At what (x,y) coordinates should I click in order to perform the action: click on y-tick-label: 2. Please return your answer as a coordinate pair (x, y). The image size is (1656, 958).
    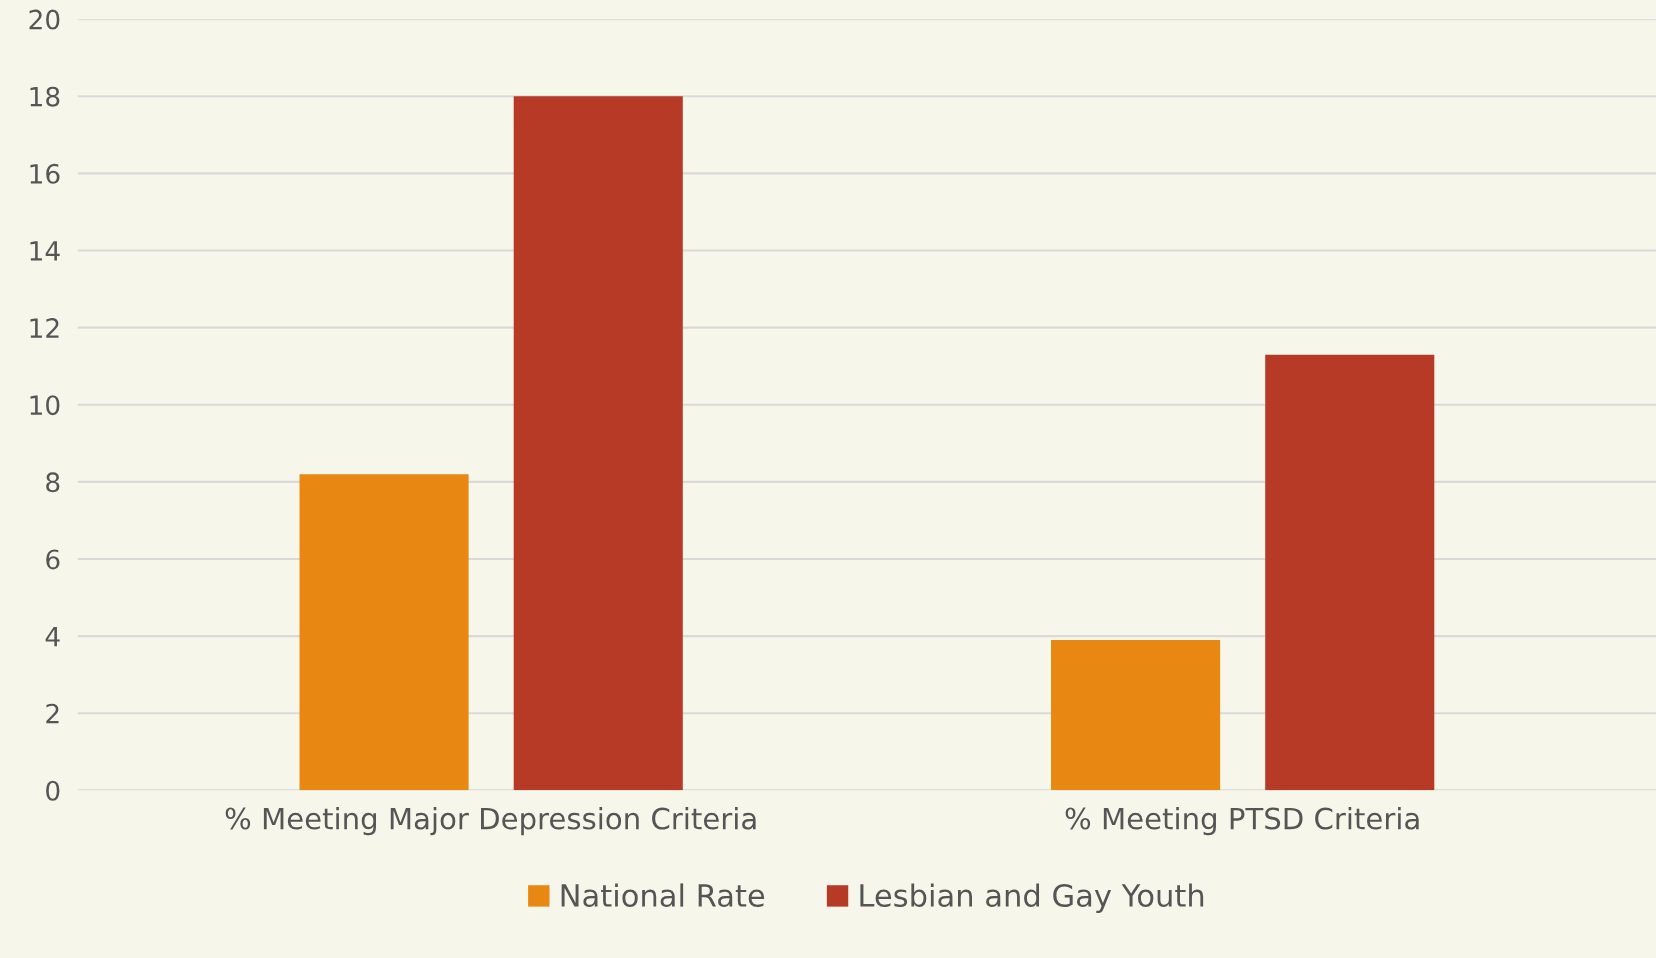
    Looking at the image, I should click on (52, 713).